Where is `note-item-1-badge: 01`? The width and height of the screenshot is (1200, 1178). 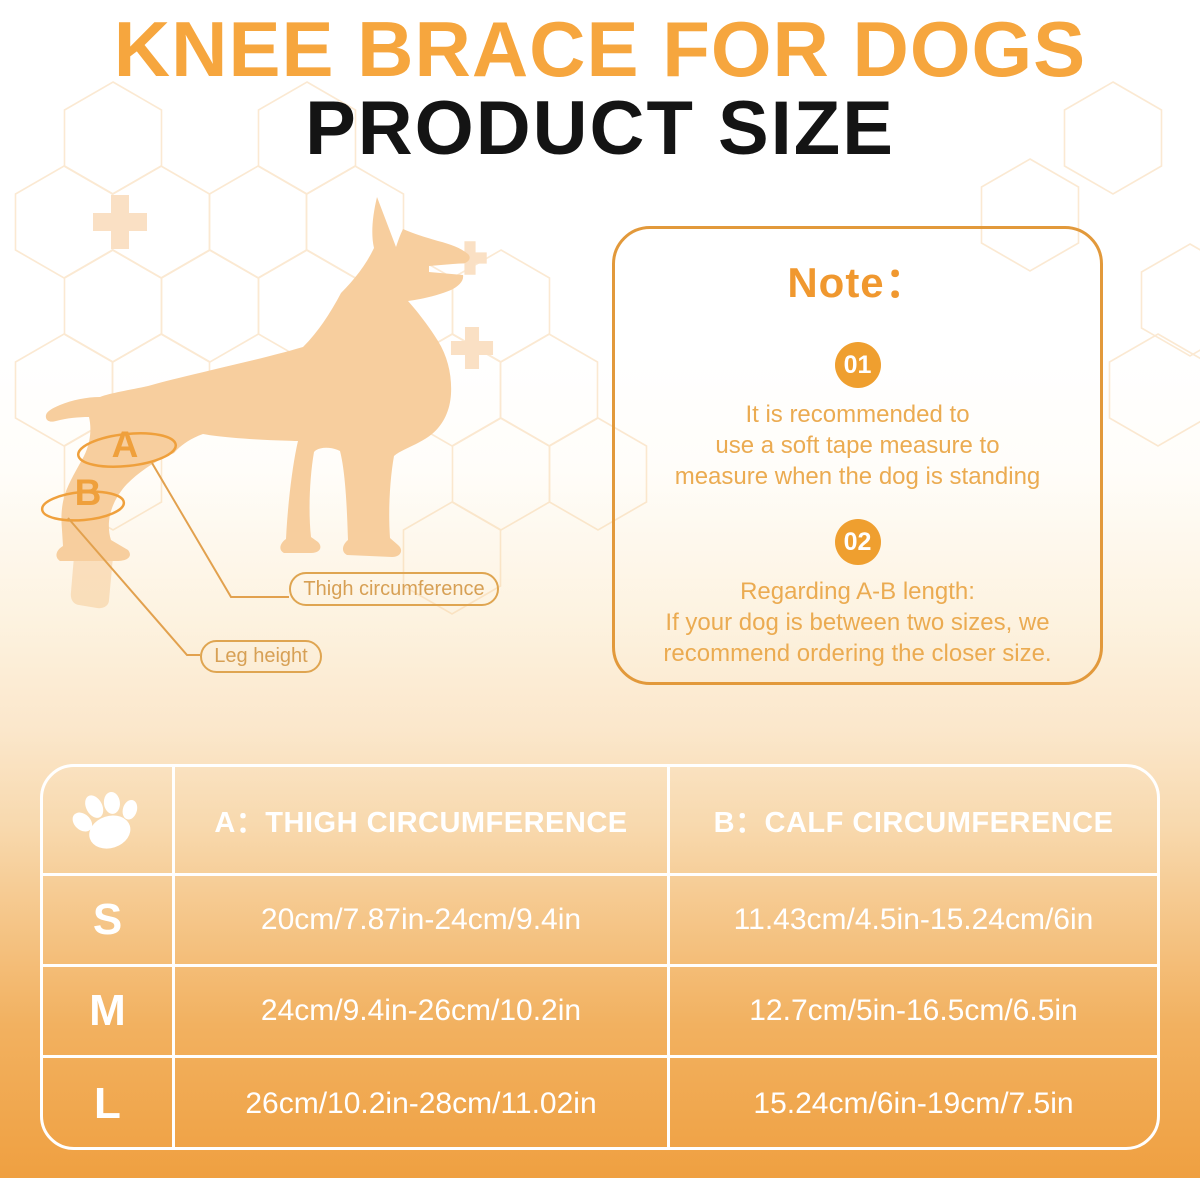
note-item-1-badge: 01 is located at coordinates (857, 365).